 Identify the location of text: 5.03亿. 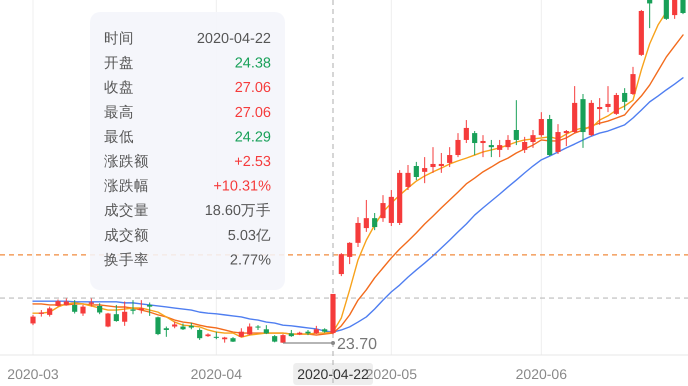
(249, 236).